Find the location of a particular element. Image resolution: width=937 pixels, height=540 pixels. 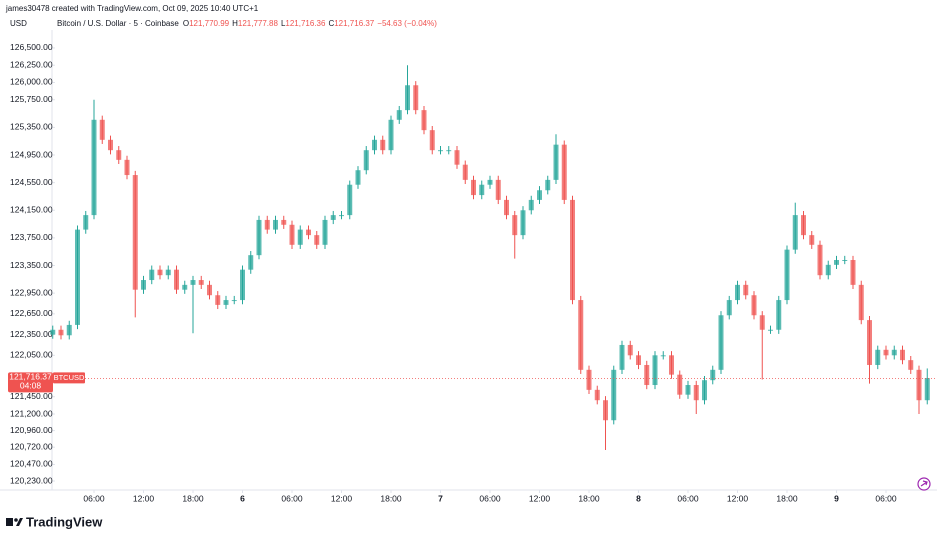

y-tick-label: 120,960.00 is located at coordinates (31, 430).